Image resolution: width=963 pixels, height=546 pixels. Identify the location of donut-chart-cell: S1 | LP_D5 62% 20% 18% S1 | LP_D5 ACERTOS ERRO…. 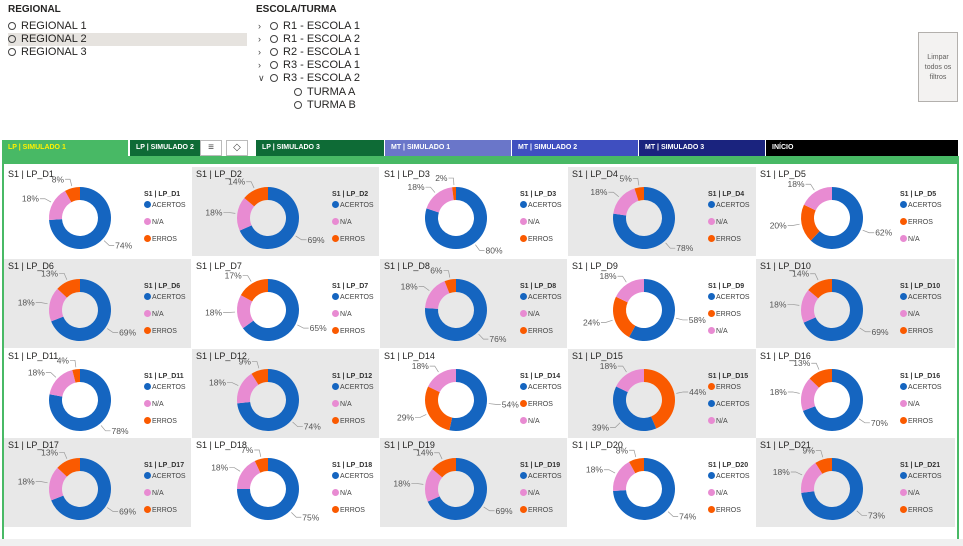
(855, 211).